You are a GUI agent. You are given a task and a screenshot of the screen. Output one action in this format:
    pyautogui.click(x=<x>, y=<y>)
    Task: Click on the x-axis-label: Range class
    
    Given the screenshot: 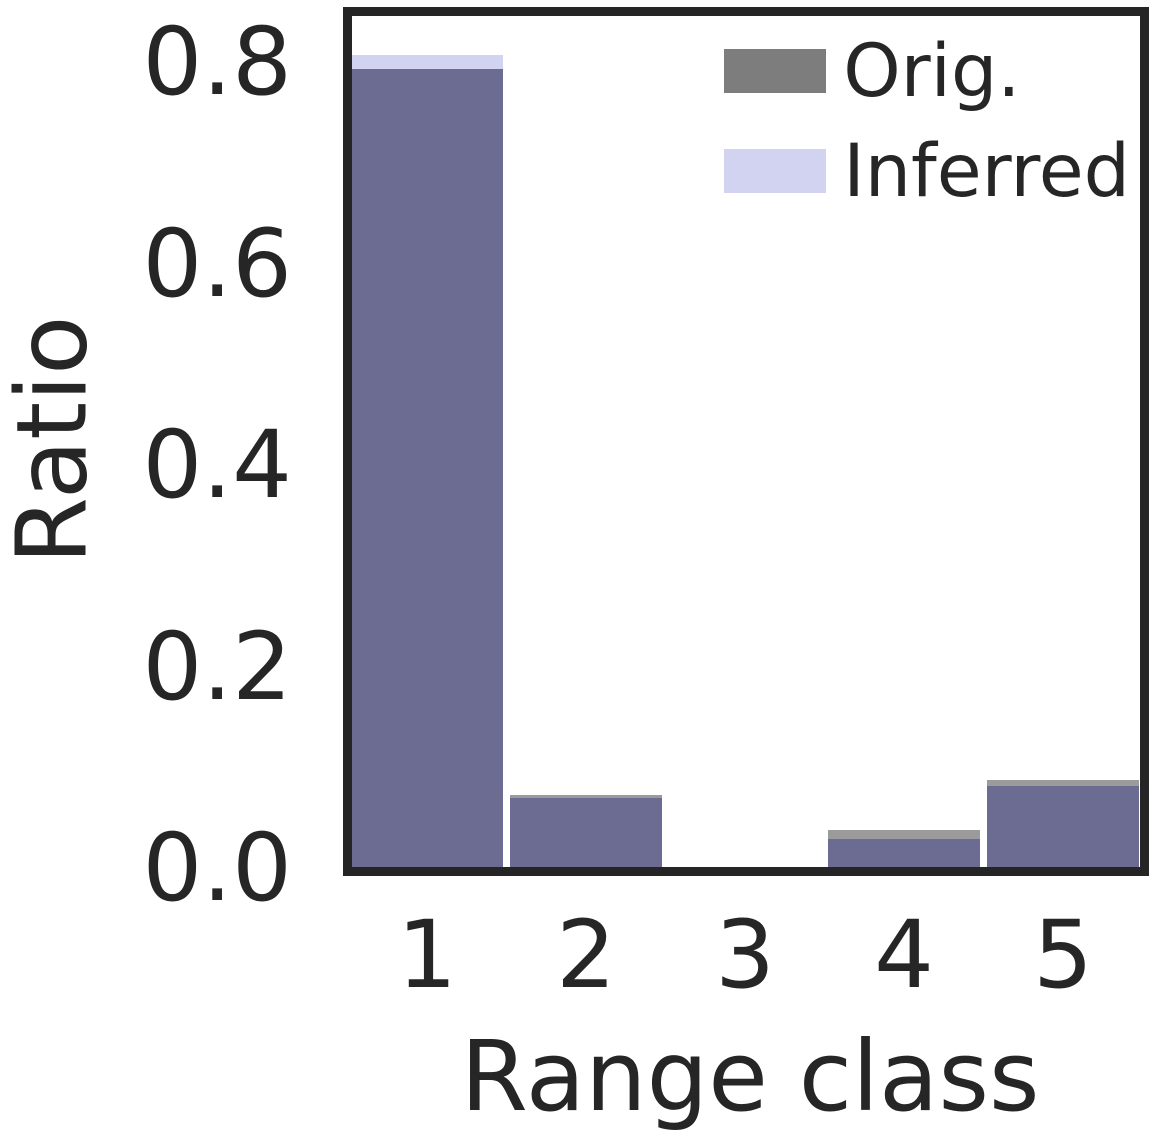 What is the action you would take?
    pyautogui.click(x=750, y=1076)
    